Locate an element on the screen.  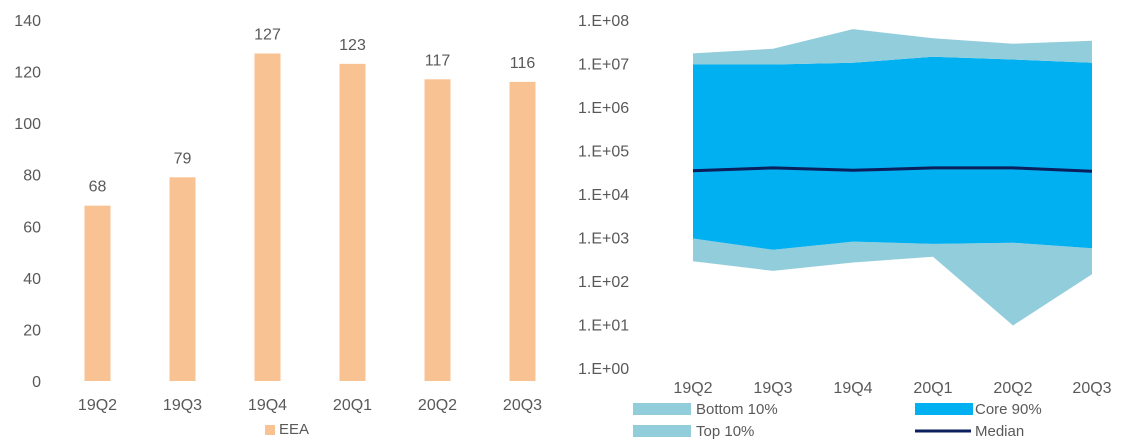
y-tick-label: 80 is located at coordinates (32, 176).